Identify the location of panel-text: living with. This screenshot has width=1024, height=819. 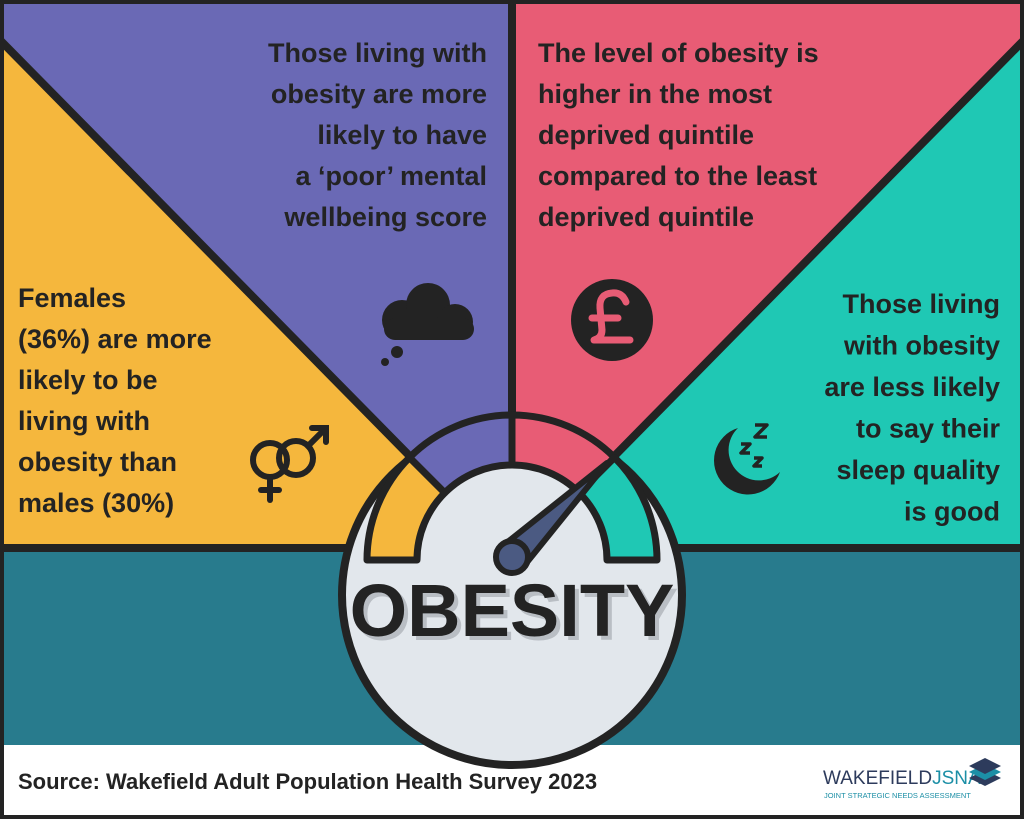
(84, 421).